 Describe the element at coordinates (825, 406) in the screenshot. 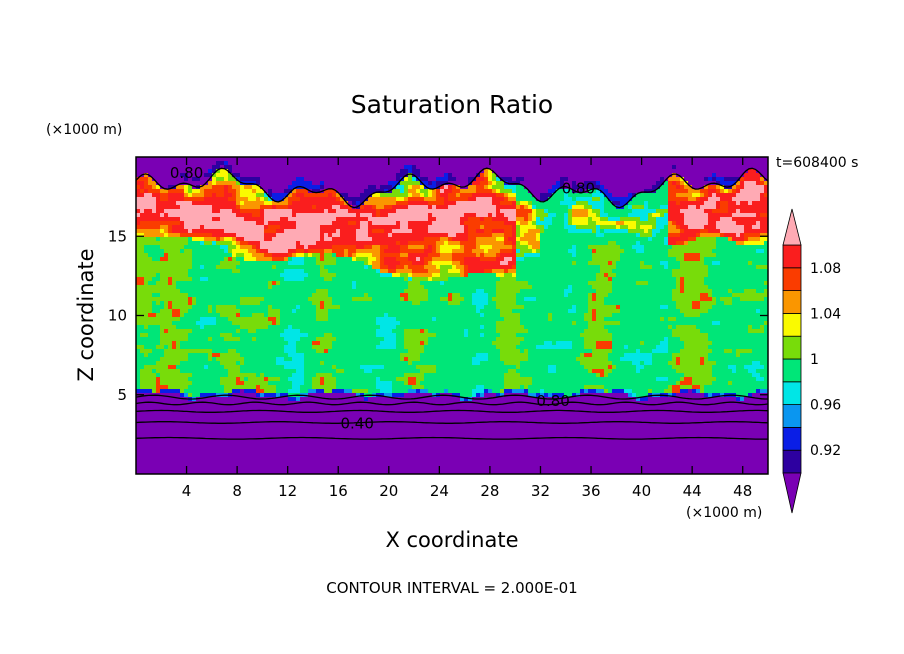

I see `colorbar-label: 0.96` at that location.